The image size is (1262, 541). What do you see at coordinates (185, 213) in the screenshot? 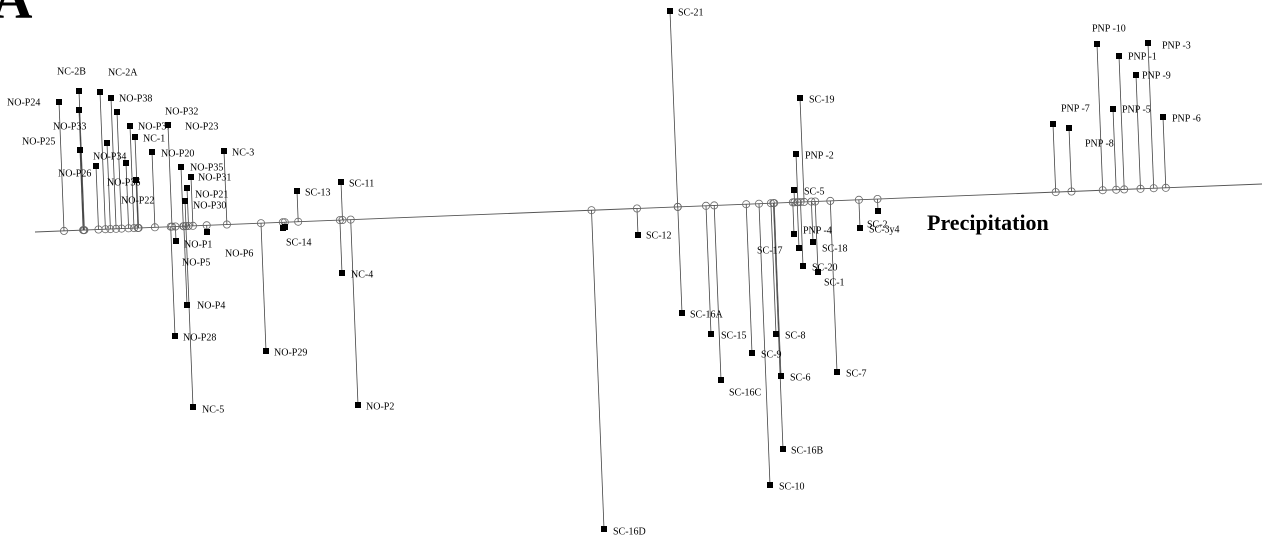
I see `projection-line-no-p30` at bounding box center [185, 213].